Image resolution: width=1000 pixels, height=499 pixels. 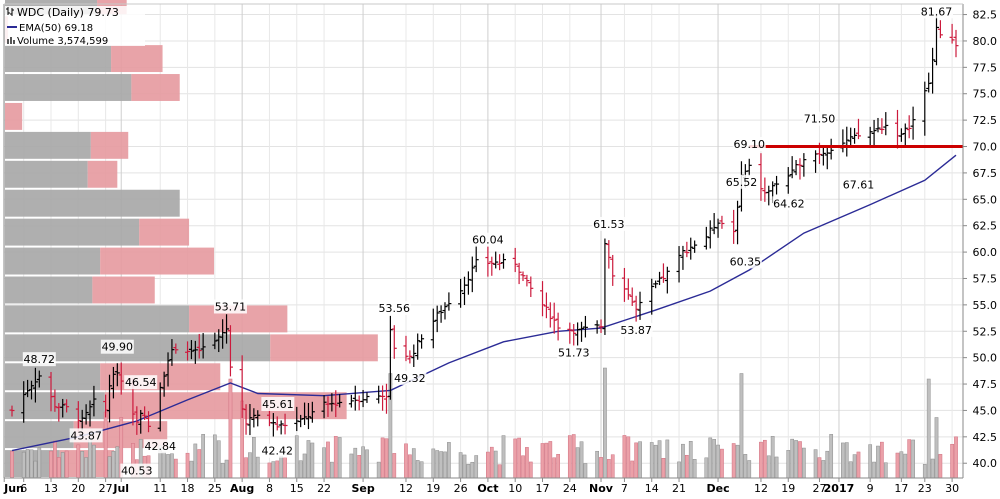 What do you see at coordinates (461, 488) in the screenshot?
I see `x-tick-label: 26` at bounding box center [461, 488].